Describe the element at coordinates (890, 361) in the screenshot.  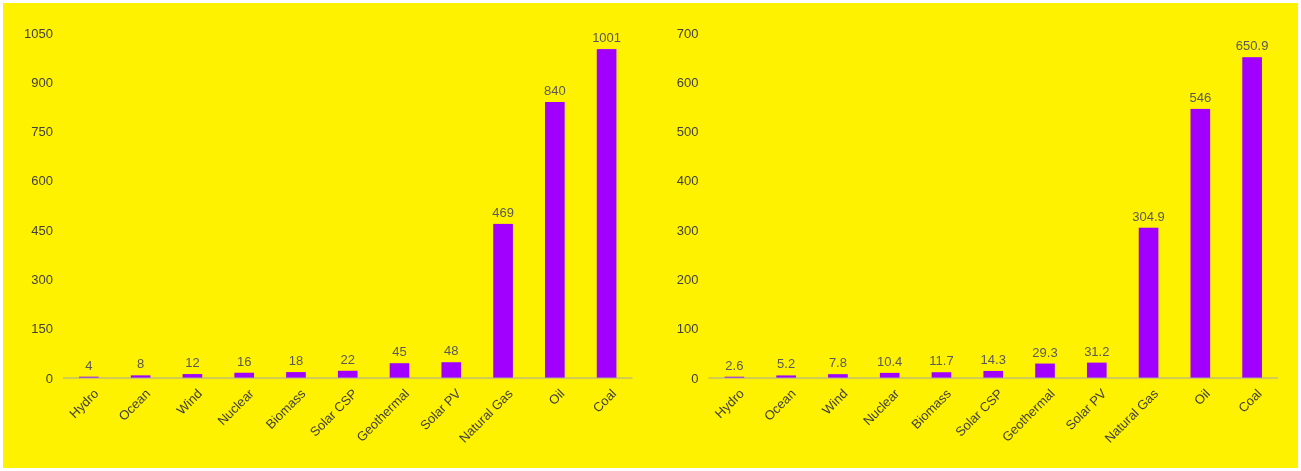
I see `data-label: 10.4` at that location.